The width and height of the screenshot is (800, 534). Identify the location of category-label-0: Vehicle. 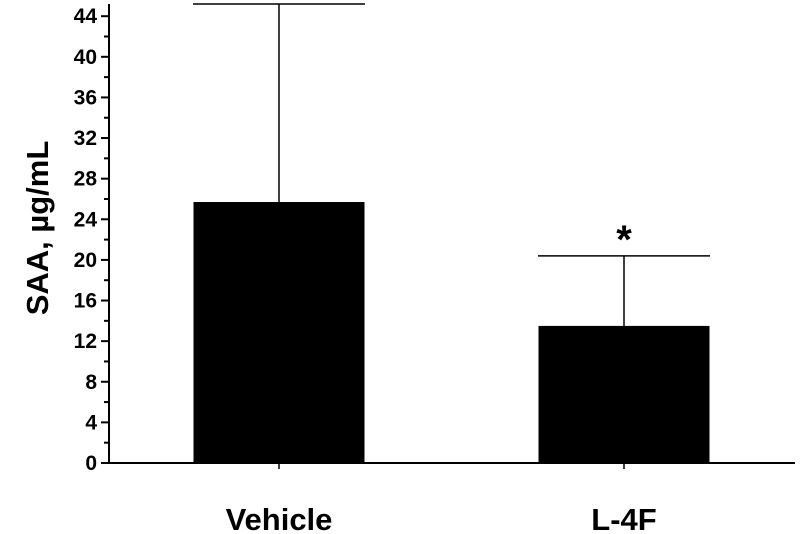
(279, 518).